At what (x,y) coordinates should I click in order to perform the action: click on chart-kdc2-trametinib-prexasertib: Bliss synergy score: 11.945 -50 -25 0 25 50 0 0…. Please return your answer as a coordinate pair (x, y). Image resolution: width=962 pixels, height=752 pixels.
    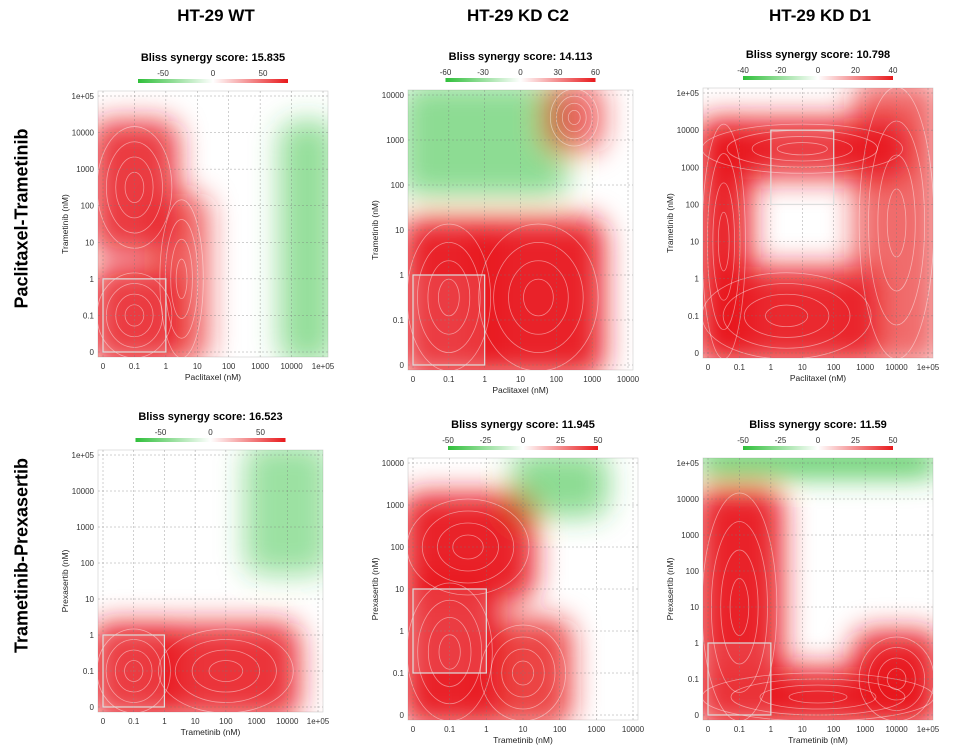
    Looking at the image, I should click on (502, 577).